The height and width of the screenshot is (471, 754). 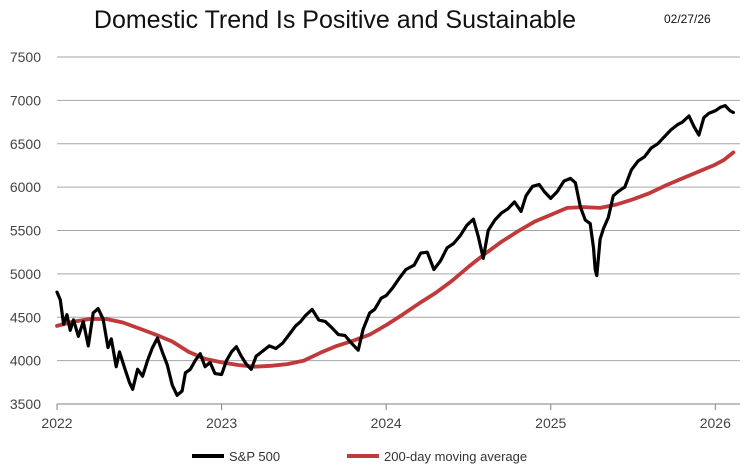 I want to click on y-tick-label: 7500, so click(x=25, y=57).